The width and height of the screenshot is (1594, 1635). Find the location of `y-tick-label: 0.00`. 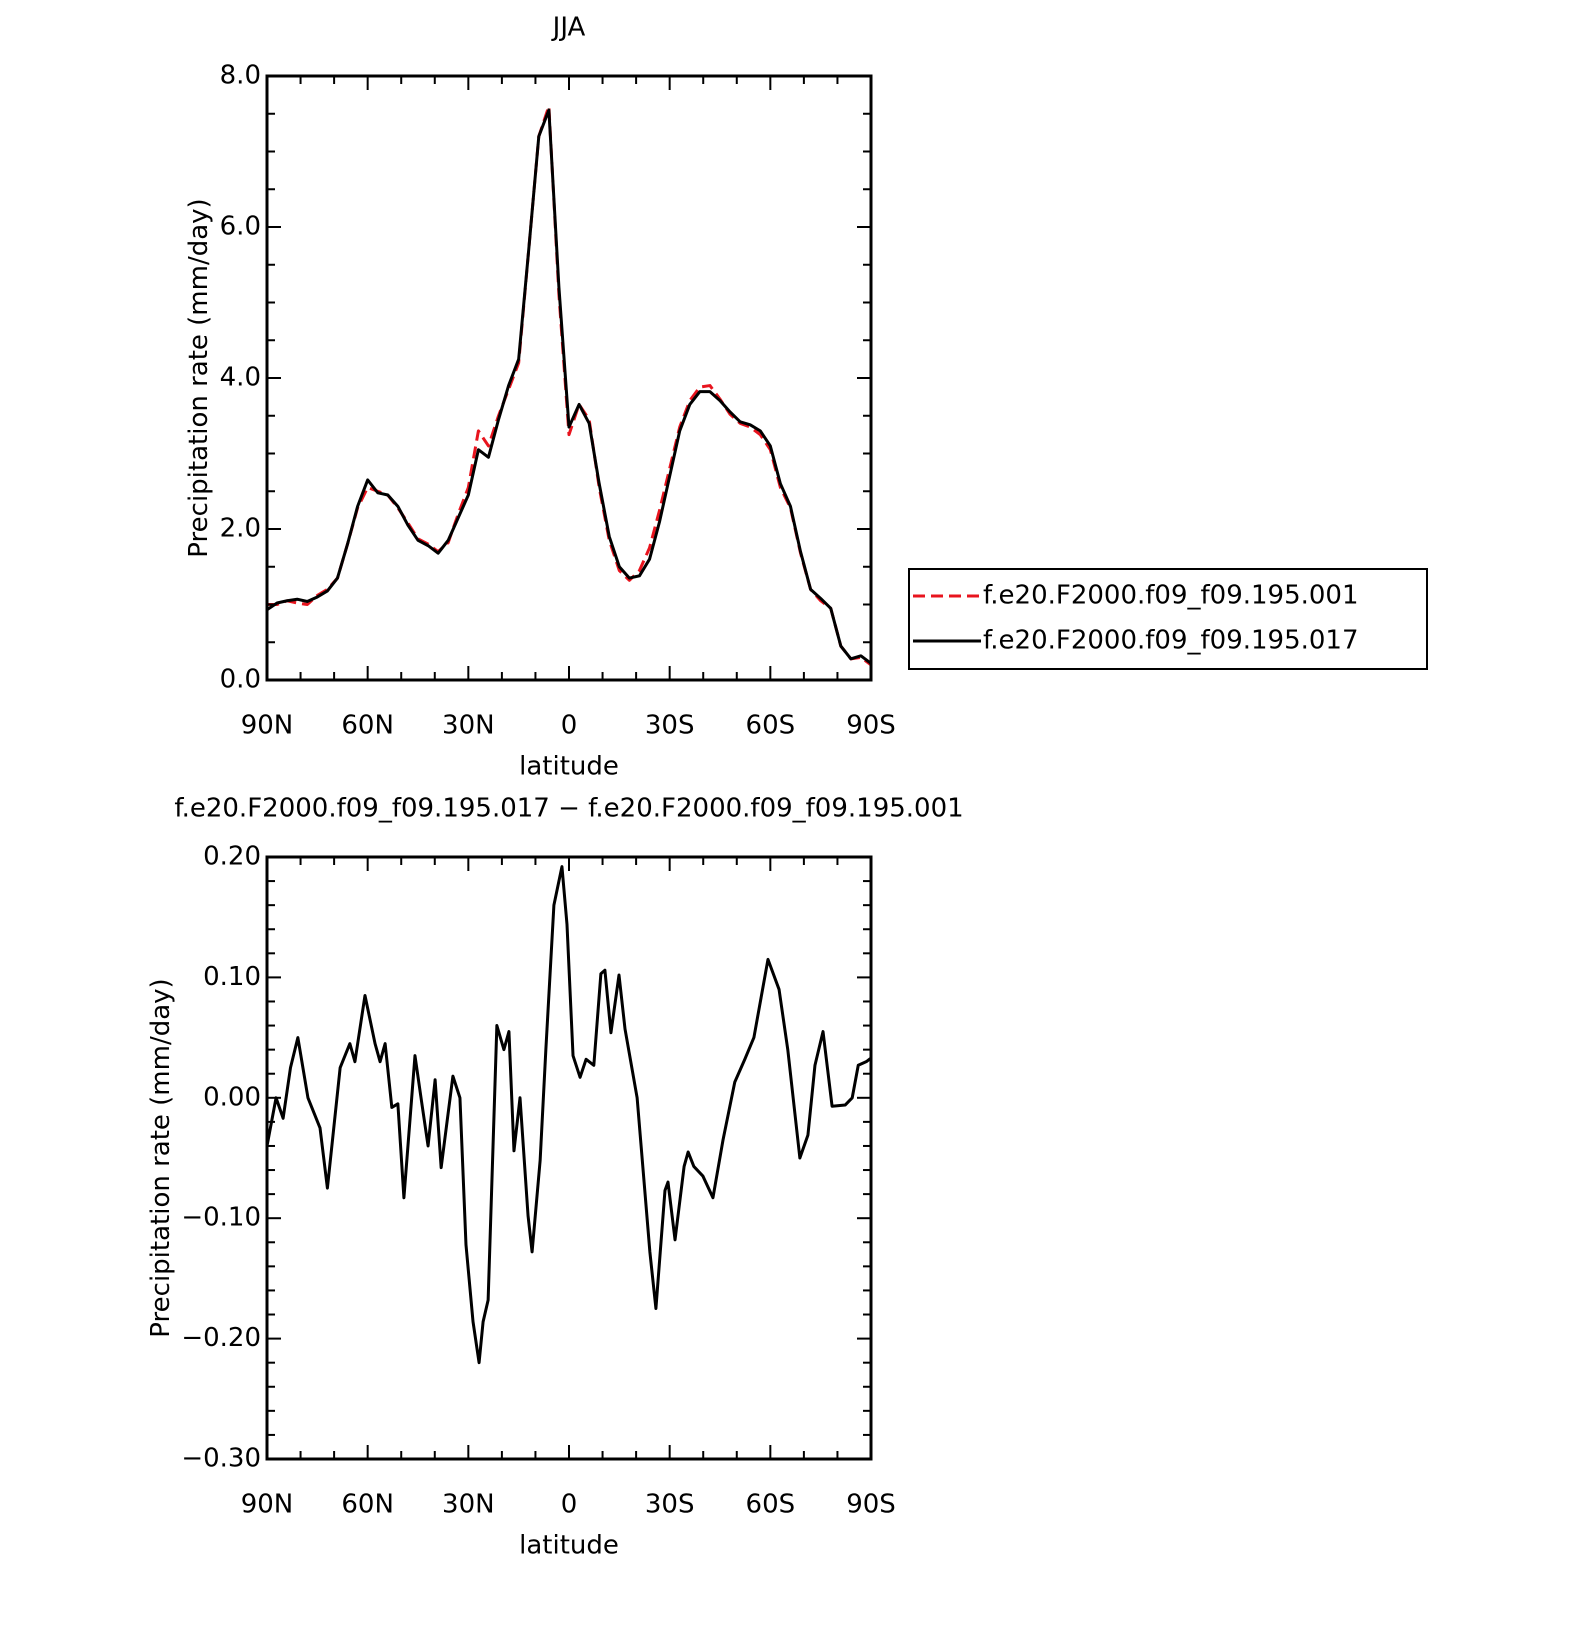

y-tick-label: 0.00 is located at coordinates (232, 1097).